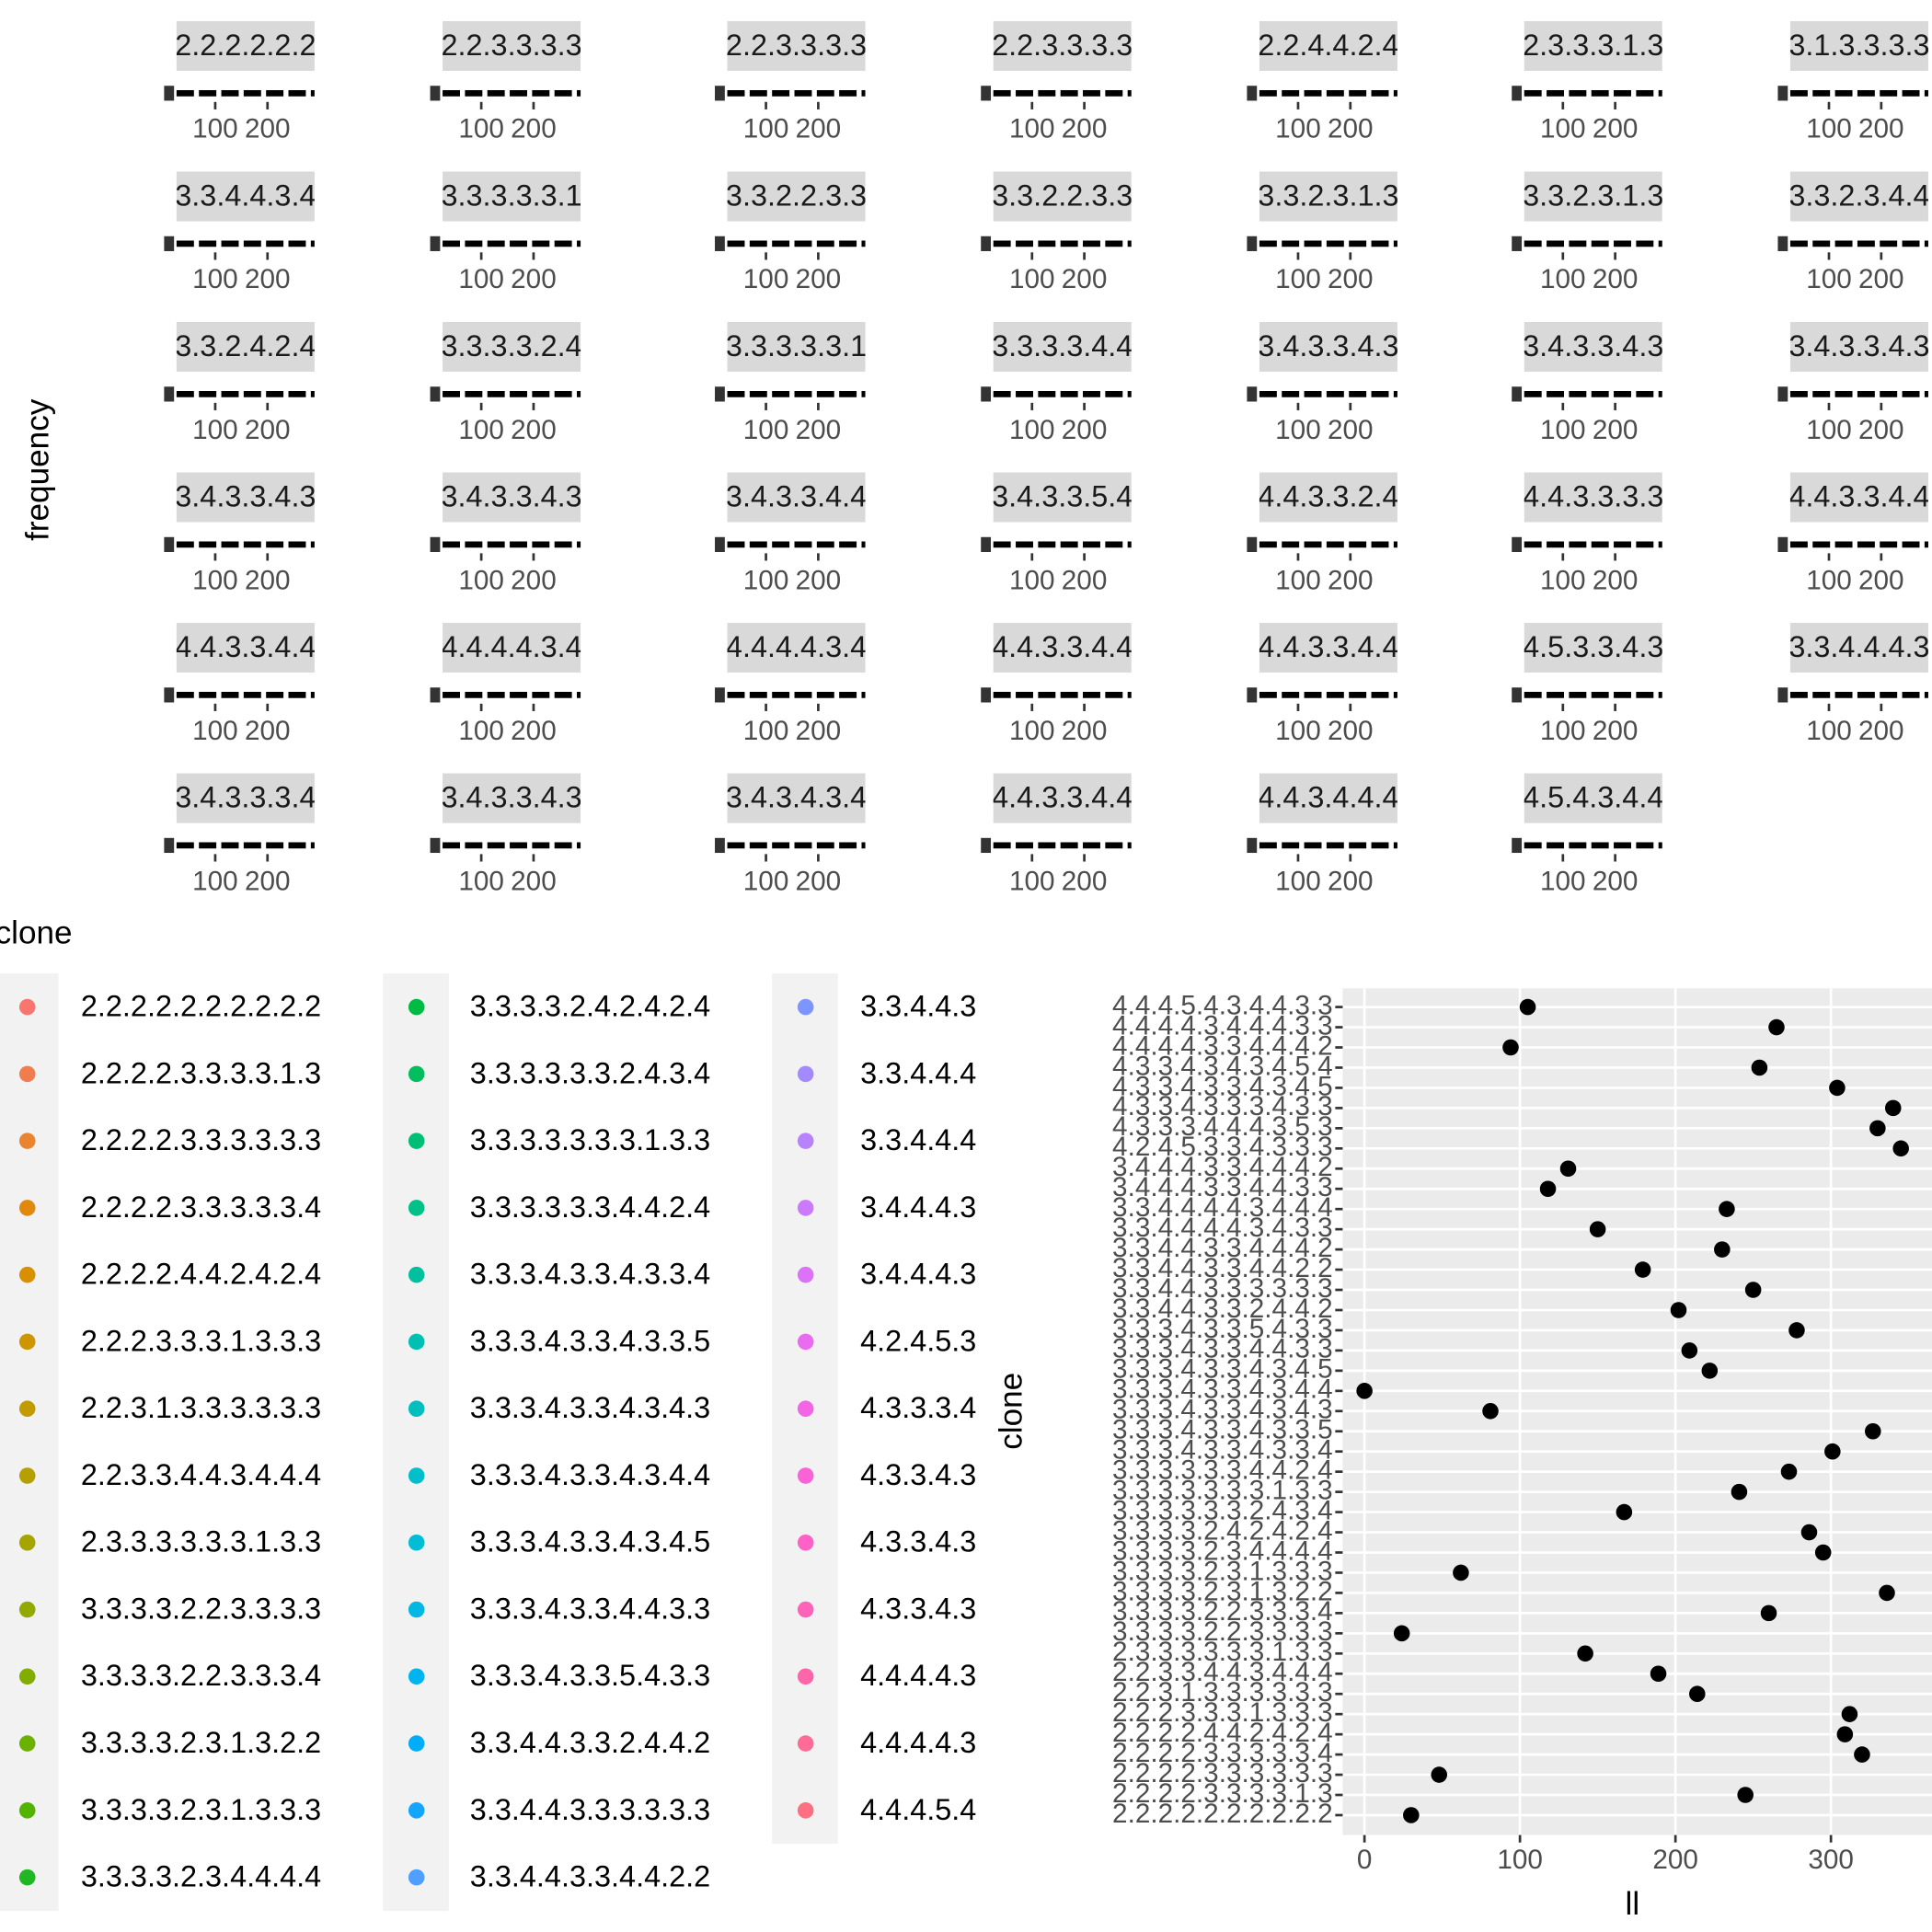 The image size is (1932, 1932). What do you see at coordinates (980, 1675) in the screenshot?
I see `legend-label: 4.4.4.4.3.3.4.4.4.2` at bounding box center [980, 1675].